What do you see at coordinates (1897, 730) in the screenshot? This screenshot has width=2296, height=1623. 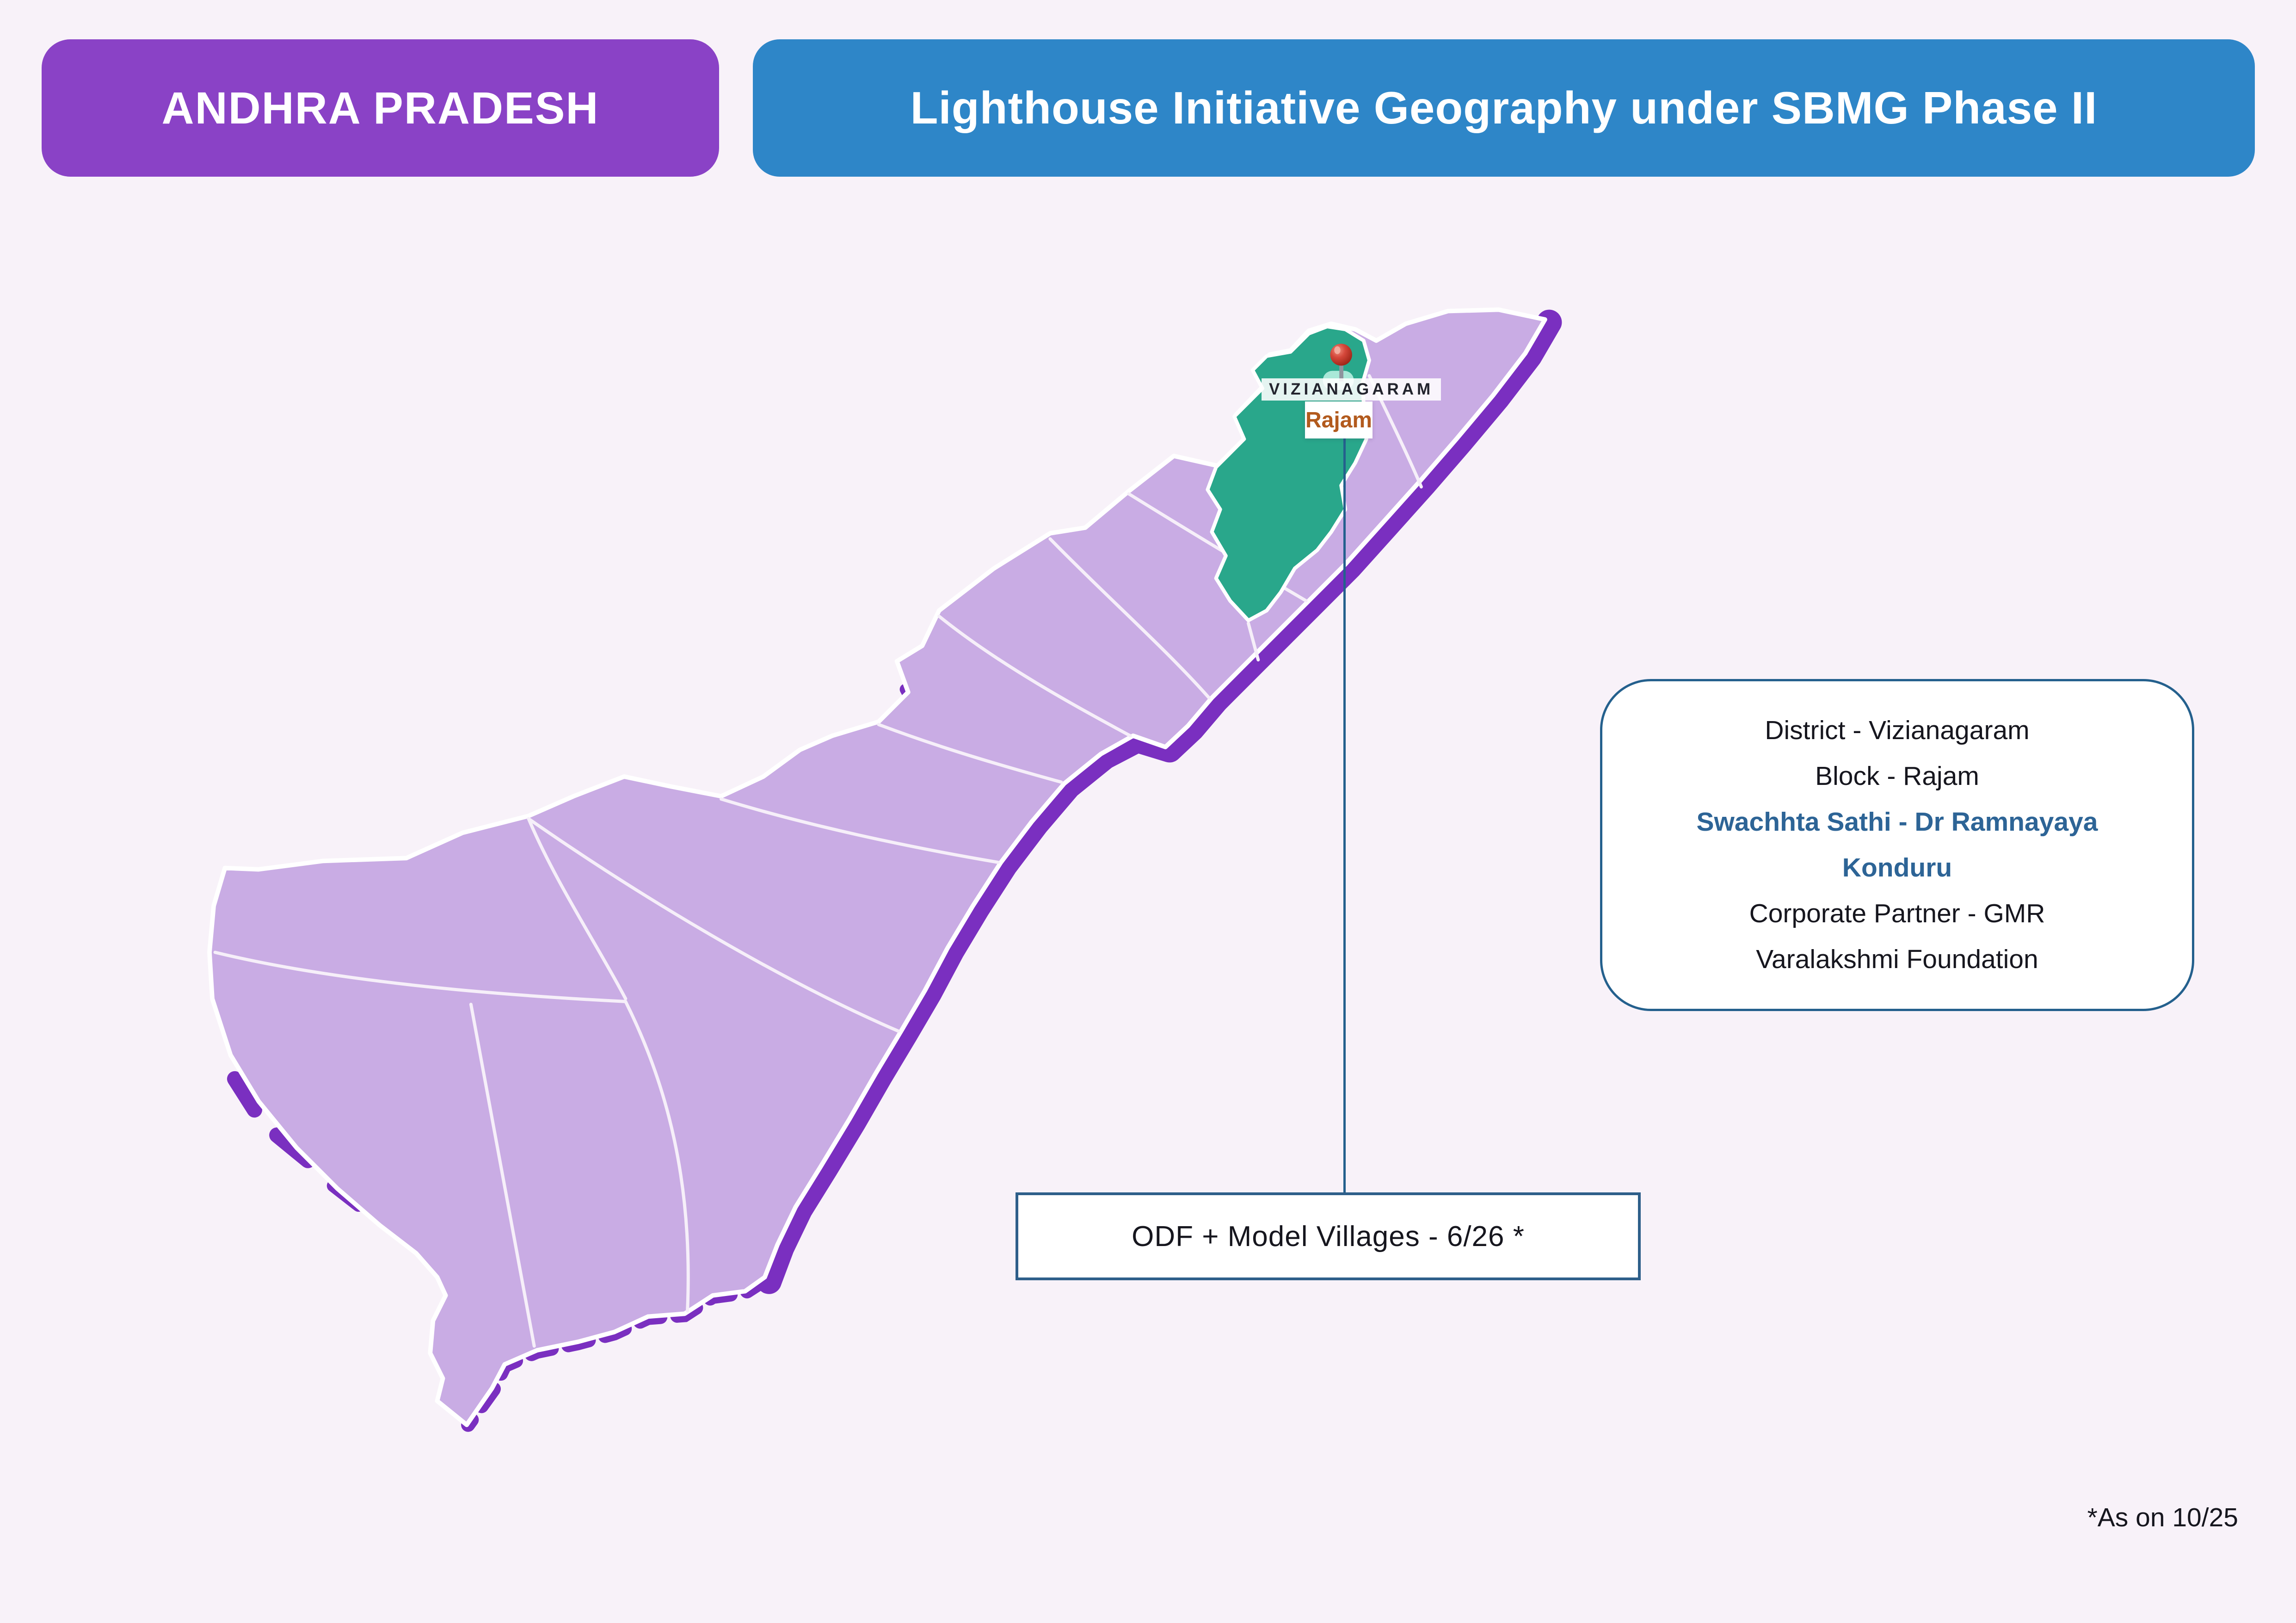 I see `info-line-district: District - Vizianagaram` at bounding box center [1897, 730].